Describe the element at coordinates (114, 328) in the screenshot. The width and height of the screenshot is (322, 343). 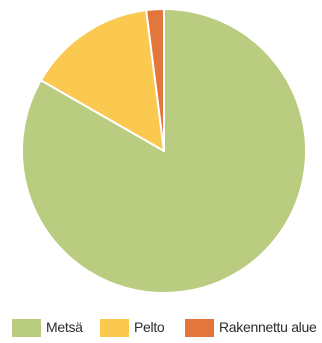
I see `legend-swatch-pelto` at that location.